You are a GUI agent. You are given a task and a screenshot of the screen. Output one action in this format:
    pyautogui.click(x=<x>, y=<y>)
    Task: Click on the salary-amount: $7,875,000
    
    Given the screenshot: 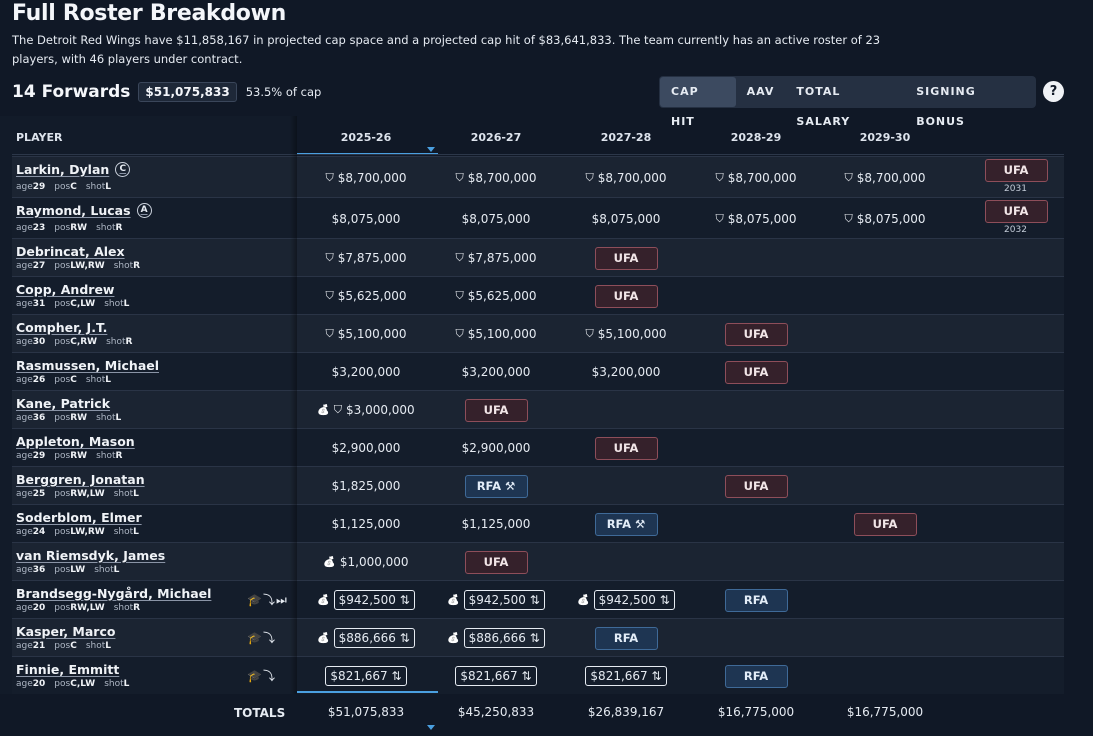 What is the action you would take?
    pyautogui.click(x=372, y=258)
    